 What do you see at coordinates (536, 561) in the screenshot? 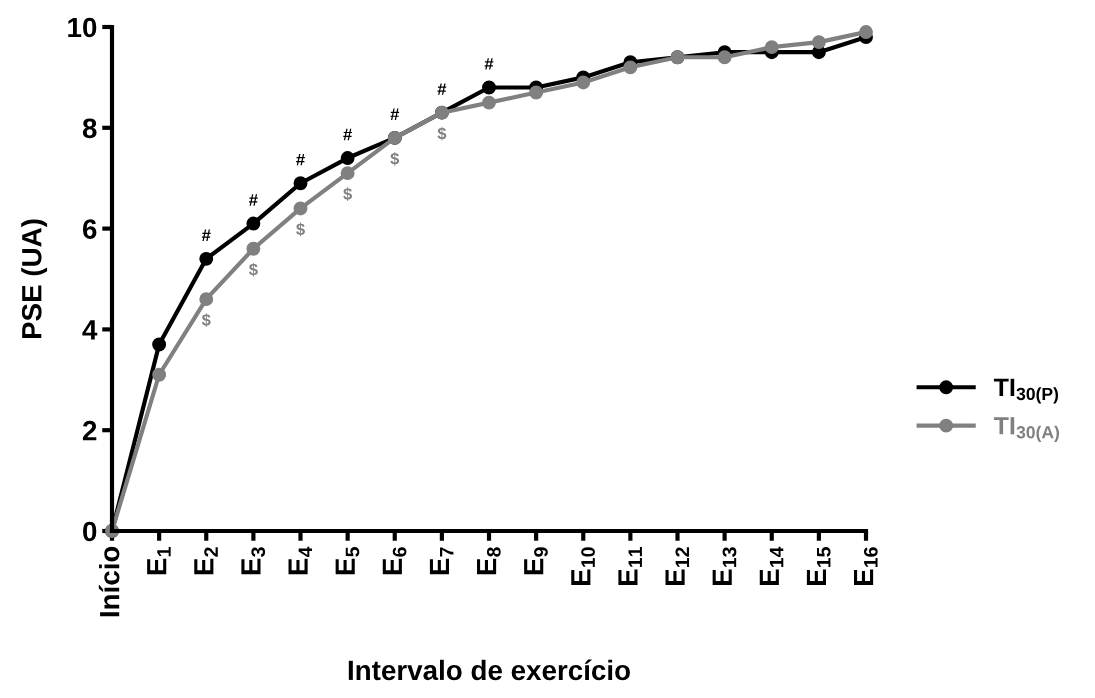
I see `x-tick-label: E$_{9}$` at bounding box center [536, 561].